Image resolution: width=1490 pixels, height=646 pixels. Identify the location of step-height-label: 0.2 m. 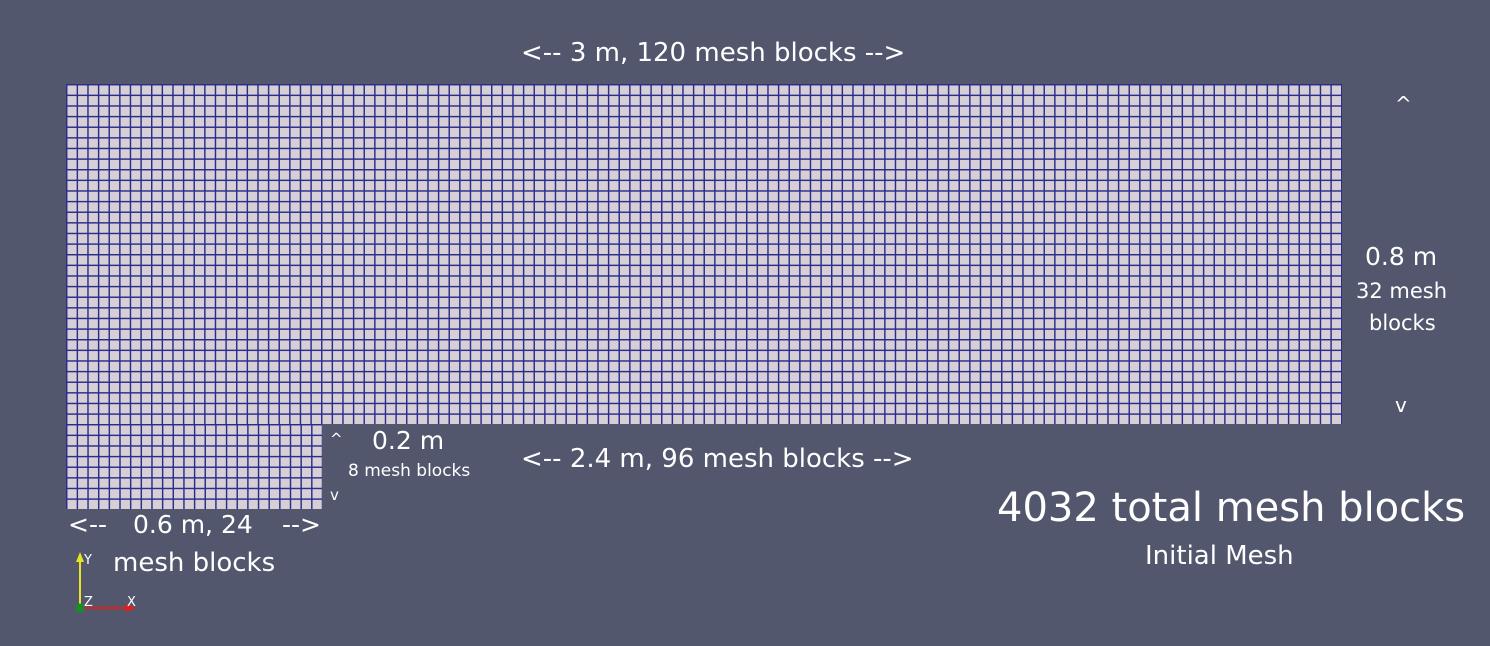
(408, 440).